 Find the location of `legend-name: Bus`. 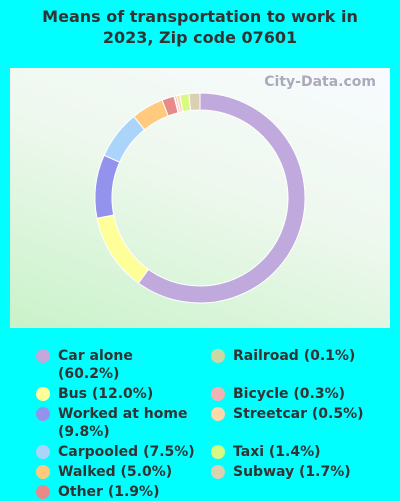

legend-name: Bus is located at coordinates (72, 394).